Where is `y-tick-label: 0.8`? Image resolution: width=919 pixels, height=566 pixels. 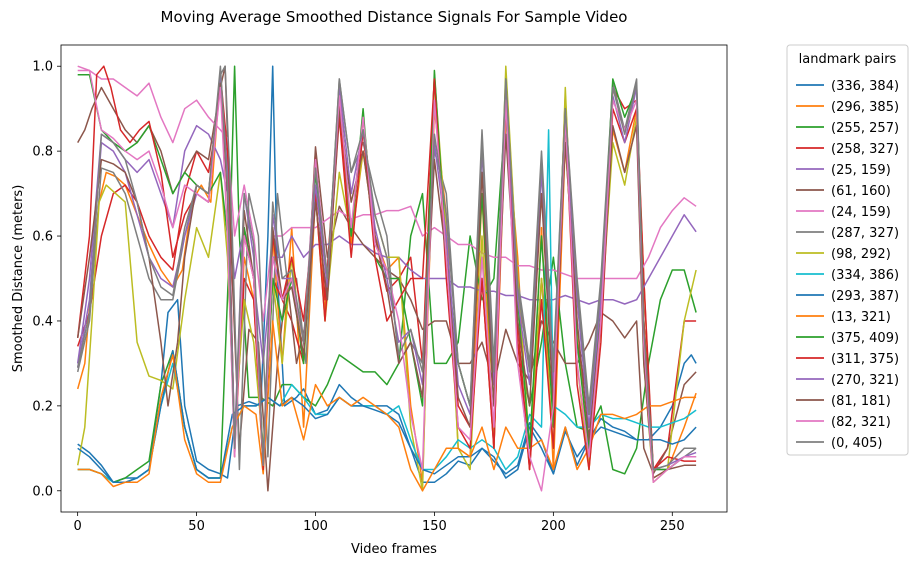
y-tick-label: 0.8 is located at coordinates (42, 152).